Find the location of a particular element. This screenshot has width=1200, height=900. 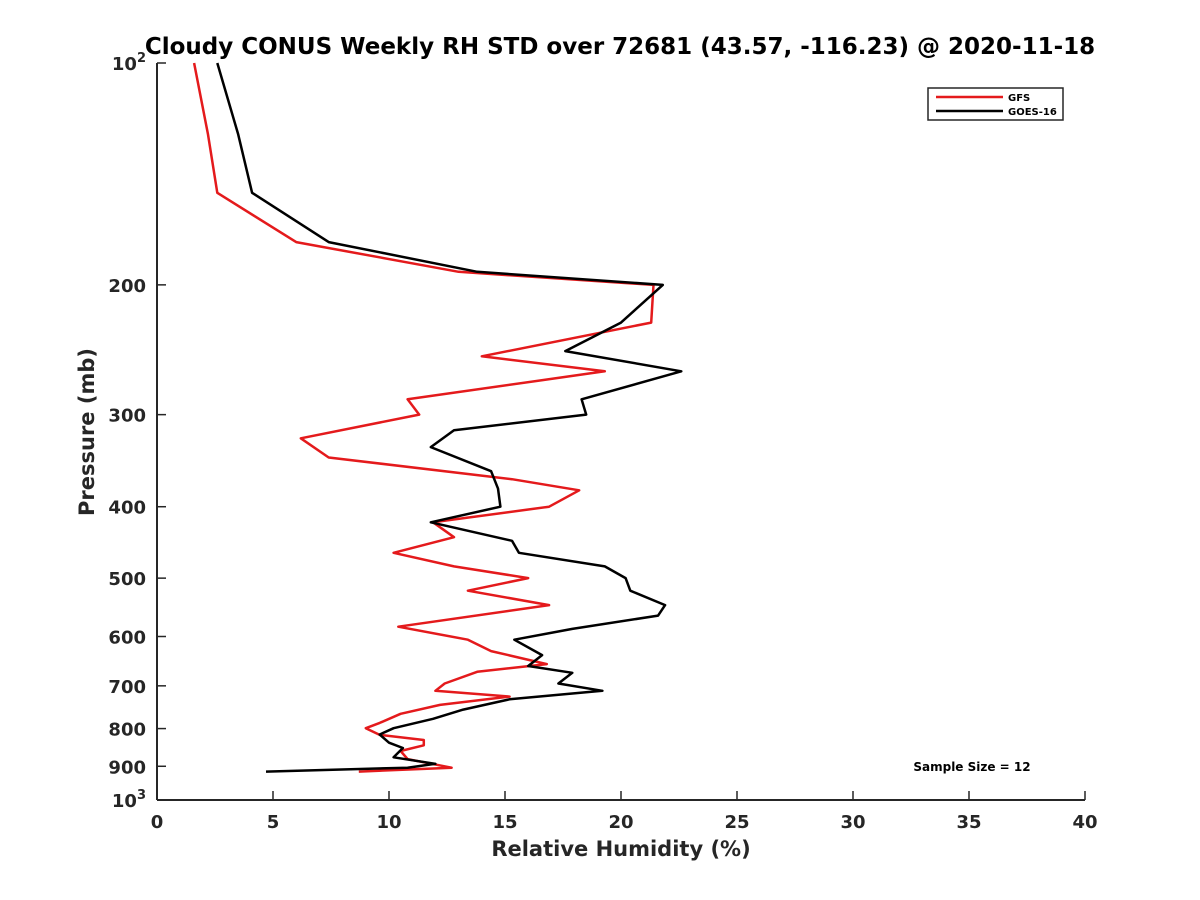

x-tick-label: 20 is located at coordinates (620, 822).